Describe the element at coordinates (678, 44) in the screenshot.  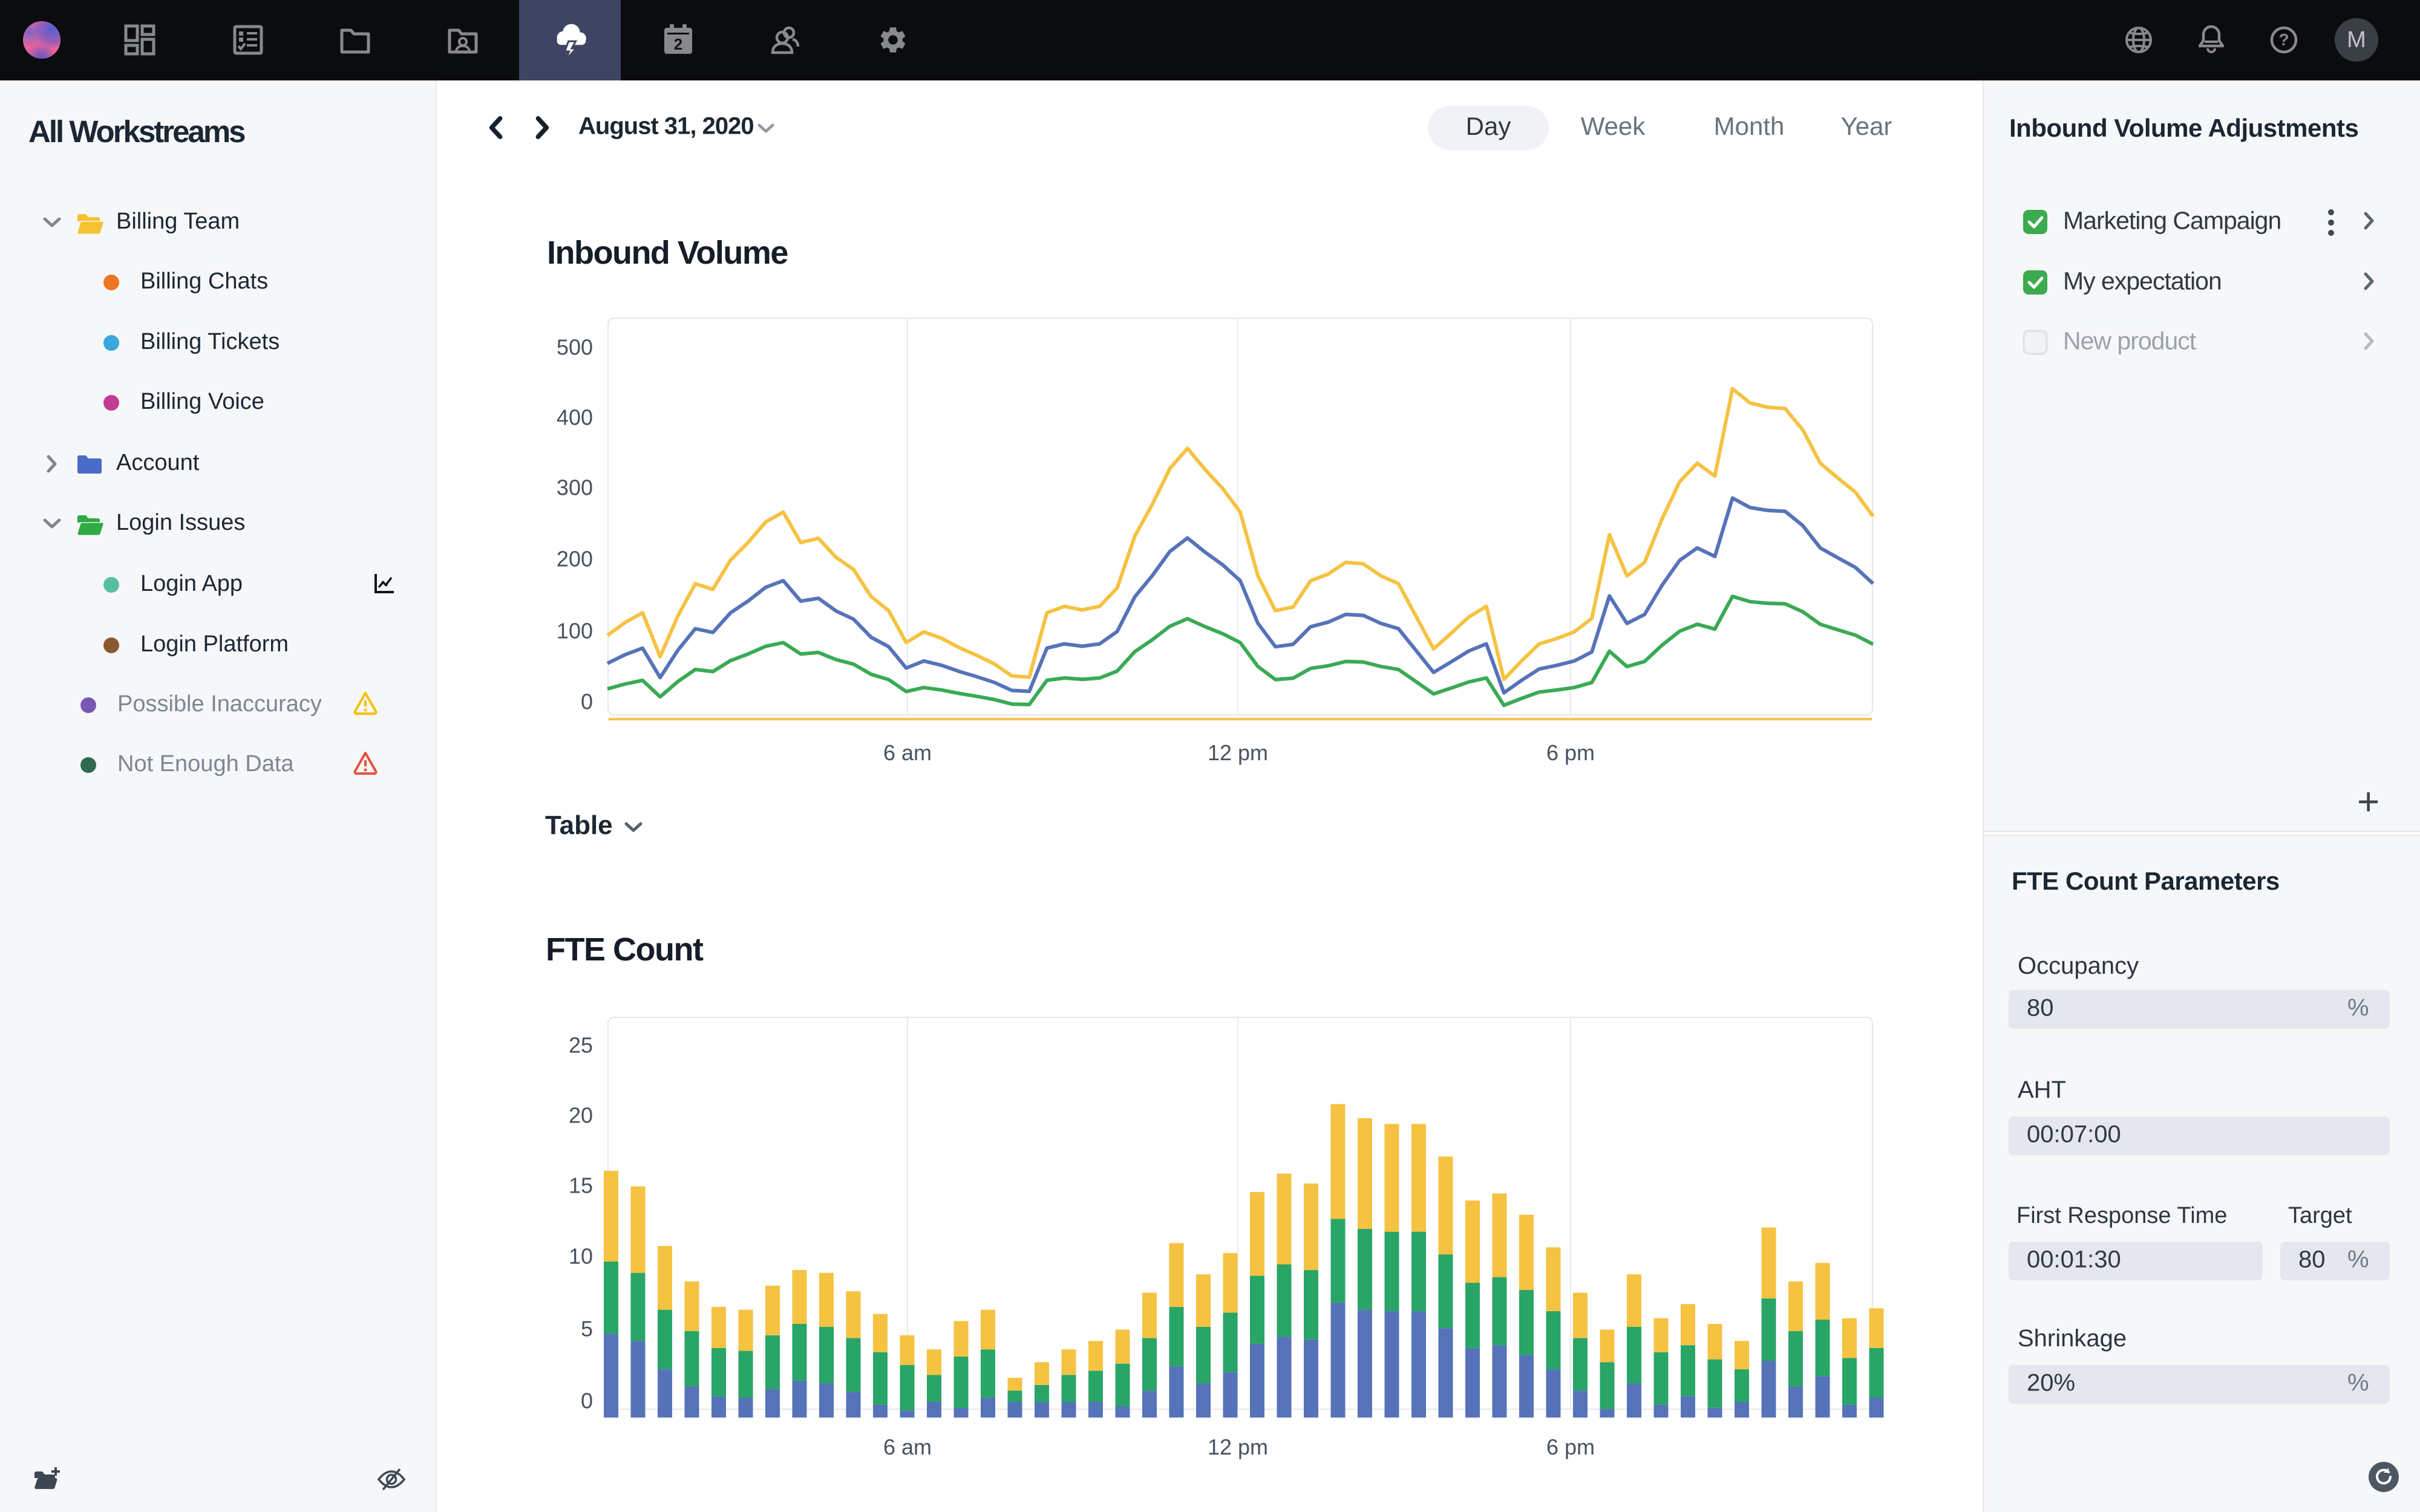
I see `svg-text: 2` at that location.